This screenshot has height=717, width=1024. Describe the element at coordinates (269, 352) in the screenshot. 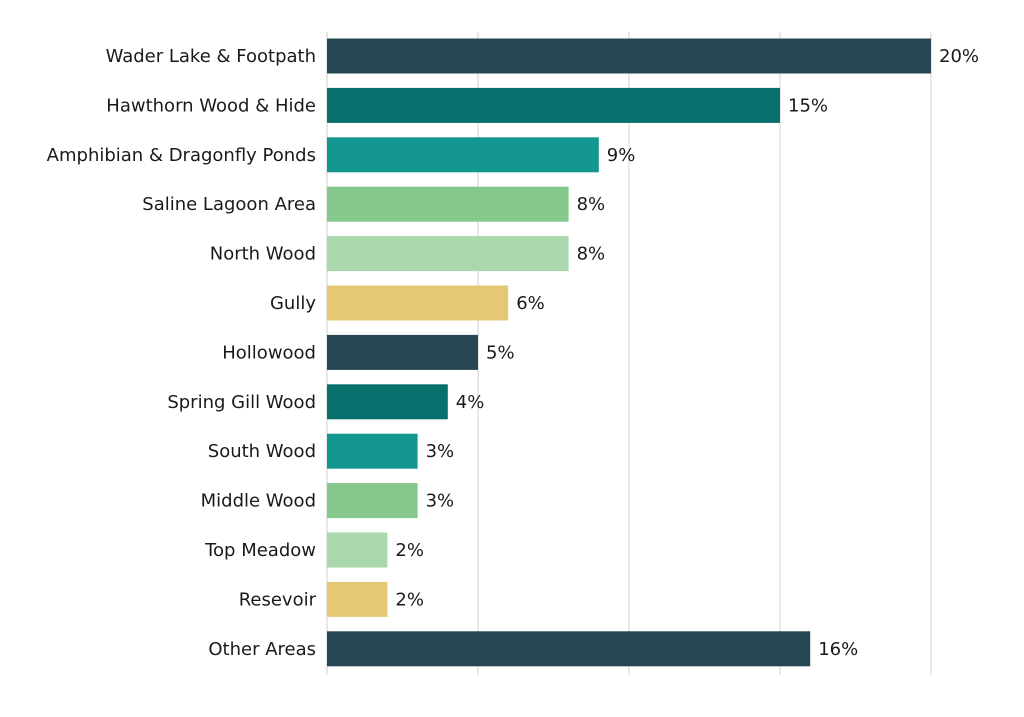

I see `category-label-7: Hollowood` at that location.